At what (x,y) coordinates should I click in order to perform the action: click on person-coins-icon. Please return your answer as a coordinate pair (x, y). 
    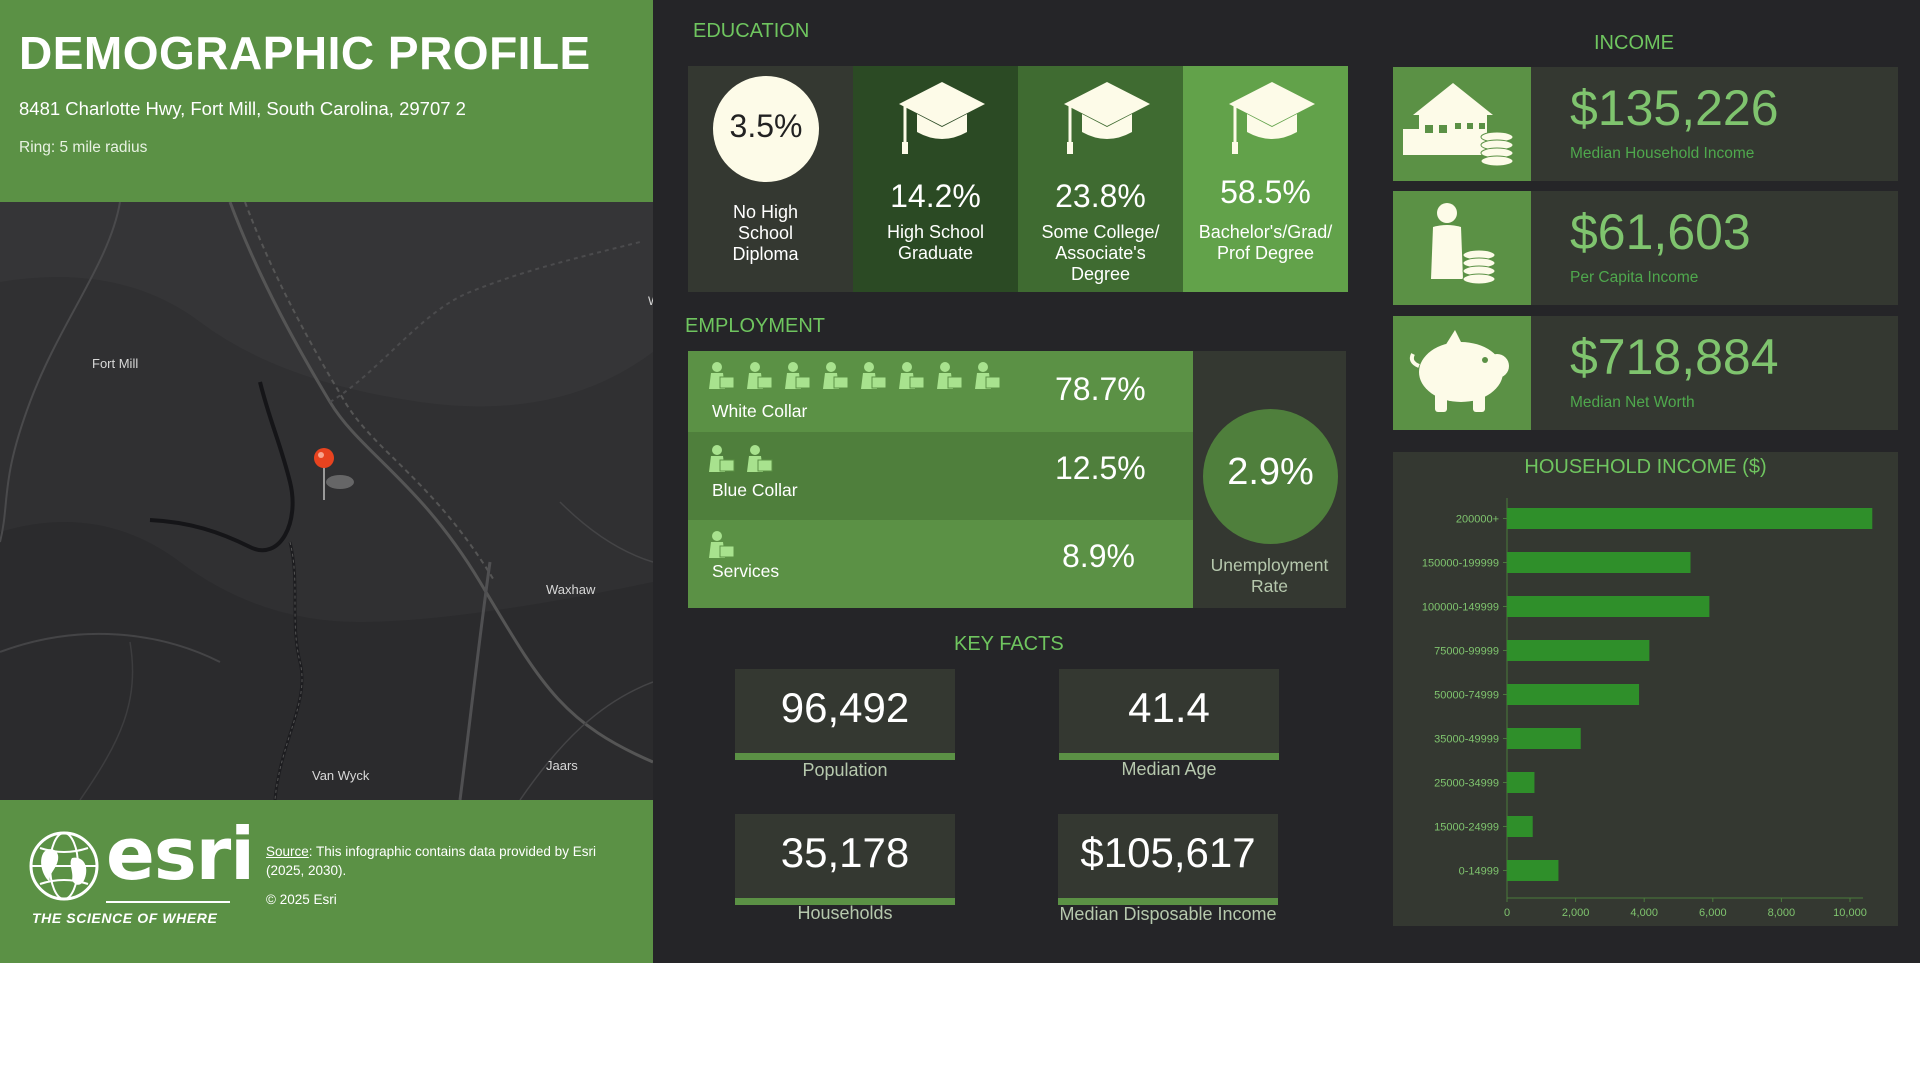
    Looking at the image, I should click on (1463, 244).